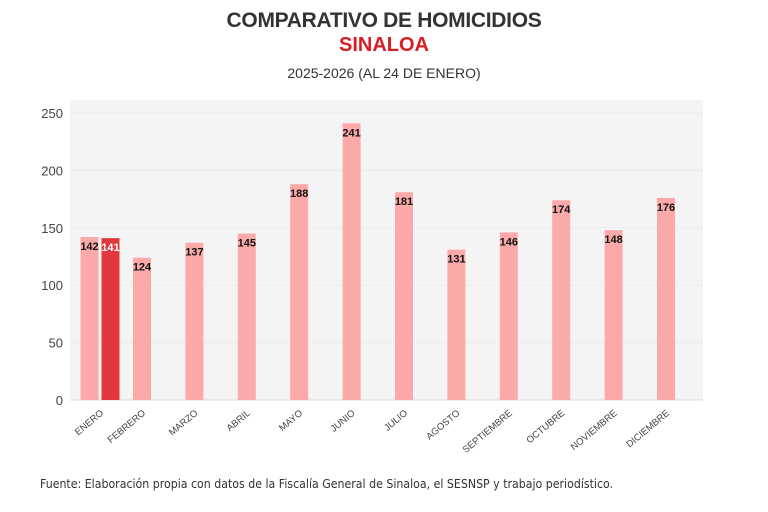 The height and width of the screenshot is (512, 768). What do you see at coordinates (488, 432) in the screenshot?
I see `x-tick-label: SEPTIEMBRE` at bounding box center [488, 432].